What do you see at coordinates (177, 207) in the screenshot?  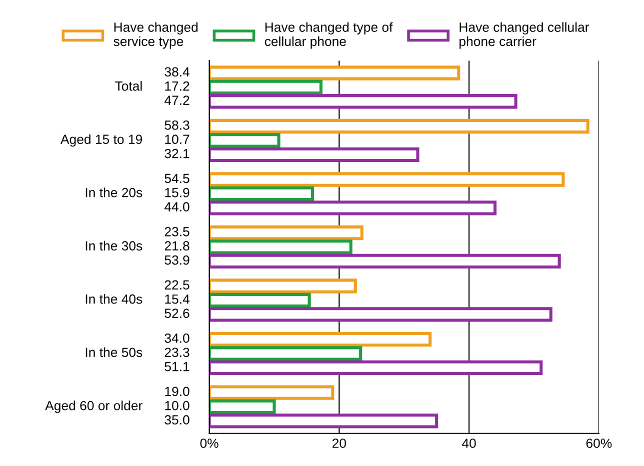 I see `data-label: 44.0` at bounding box center [177, 207].